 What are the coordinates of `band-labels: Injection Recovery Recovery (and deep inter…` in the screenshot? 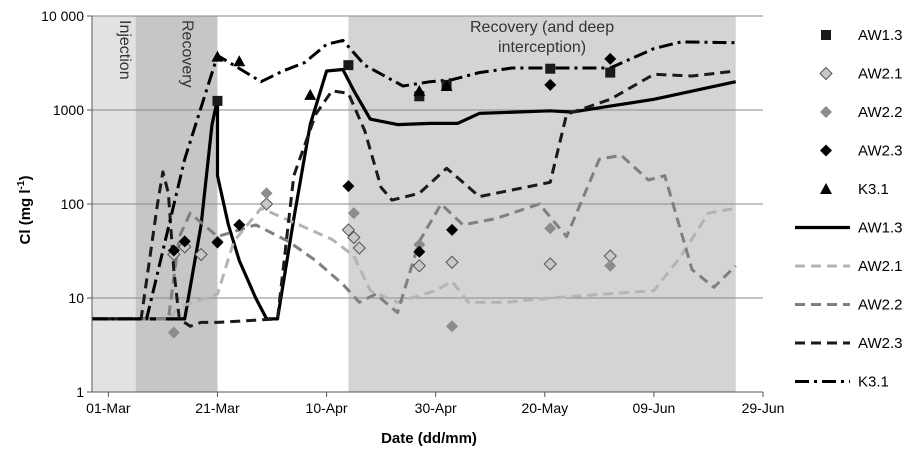 It's located at (365, 53).